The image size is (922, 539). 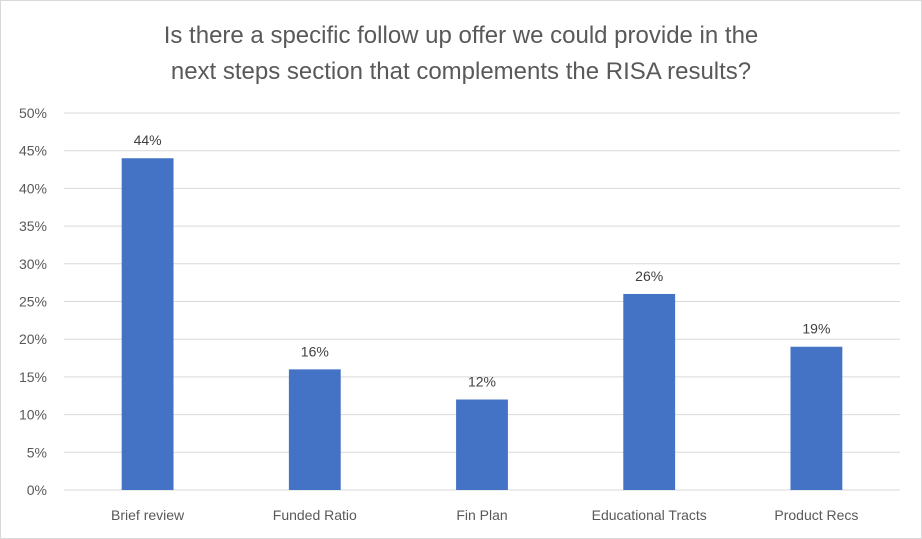 I want to click on y-tick-label: 25%, so click(x=33, y=302).